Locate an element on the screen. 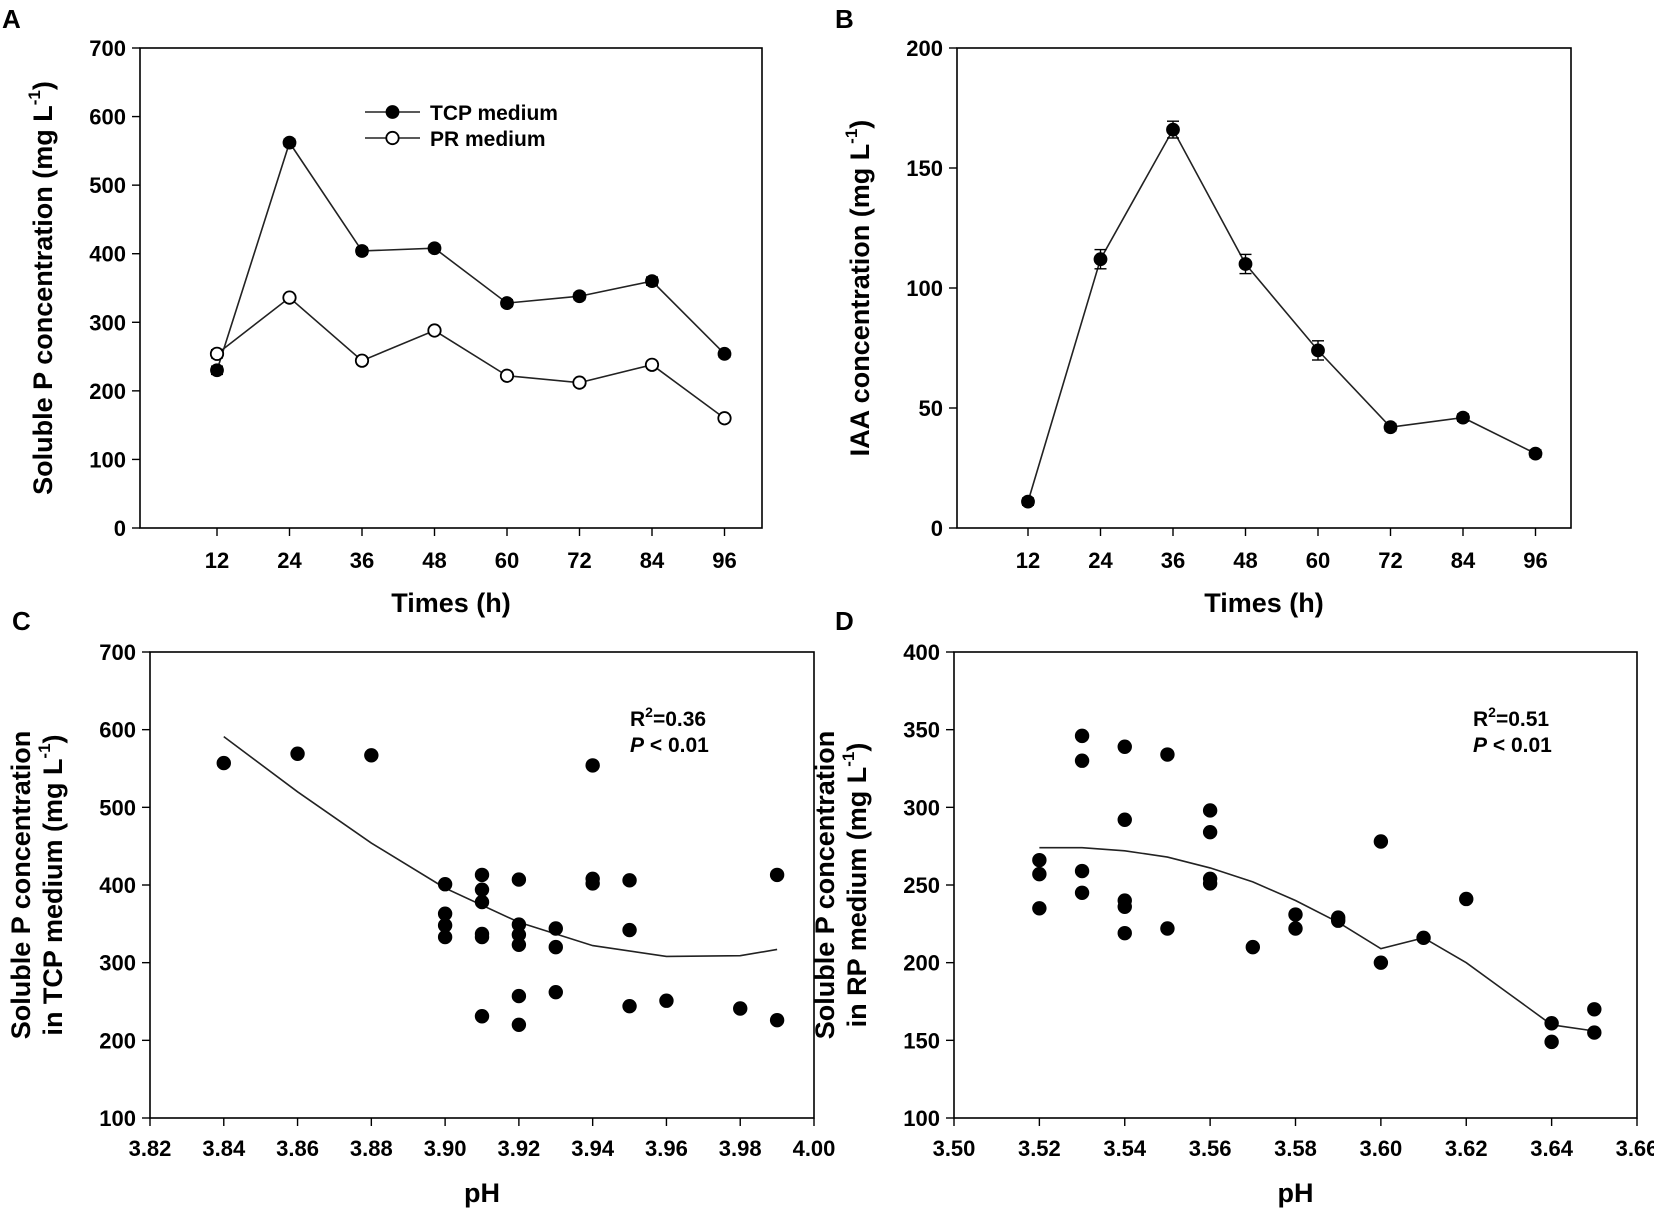  r-squared-superscript: 2 is located at coordinates (649, 712).